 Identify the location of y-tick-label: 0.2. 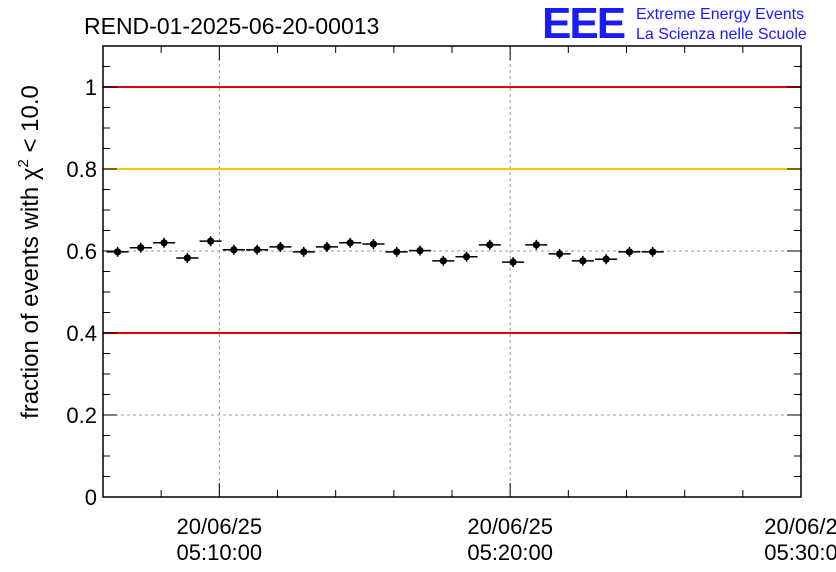
(81, 415).